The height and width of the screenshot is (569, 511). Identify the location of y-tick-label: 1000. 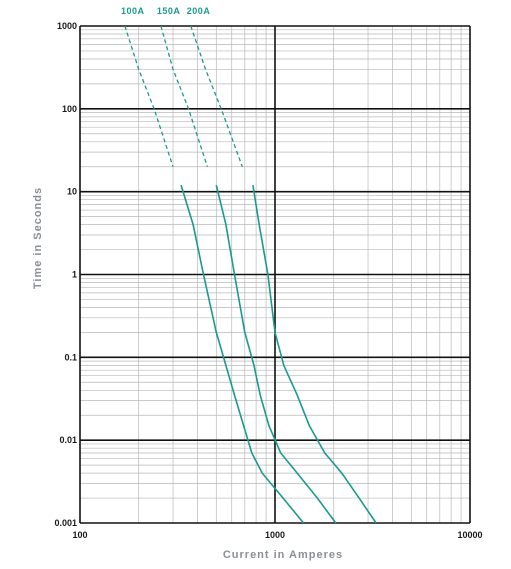
(67, 26).